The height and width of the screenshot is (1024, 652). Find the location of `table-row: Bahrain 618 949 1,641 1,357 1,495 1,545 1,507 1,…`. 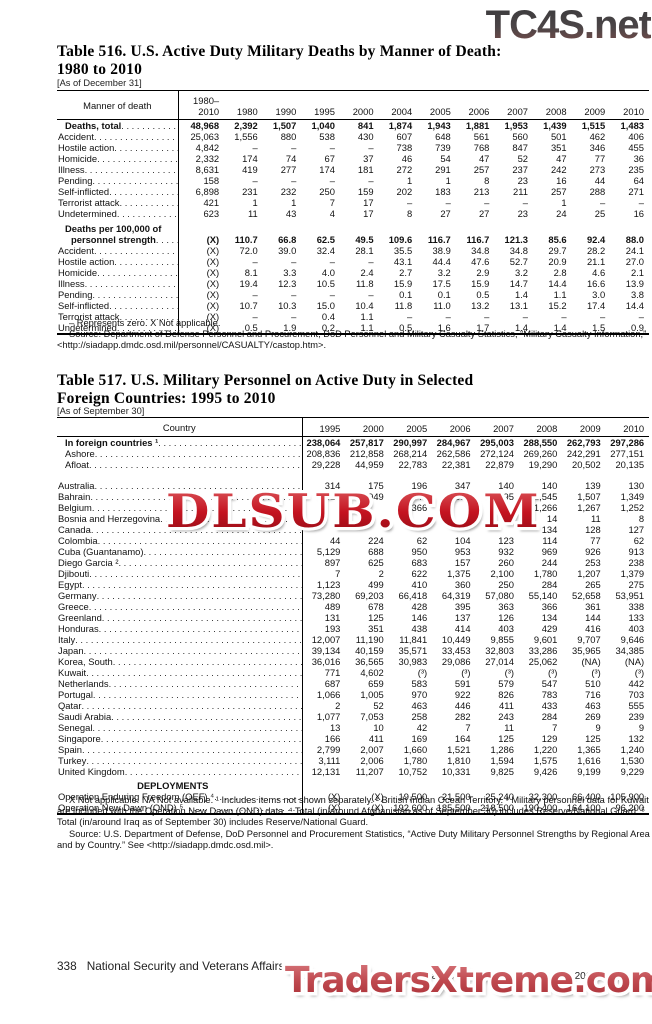

table-row: Bahrain 618 949 1,641 1,357 1,495 1,545 1,507 1,… is located at coordinates (353, 496).